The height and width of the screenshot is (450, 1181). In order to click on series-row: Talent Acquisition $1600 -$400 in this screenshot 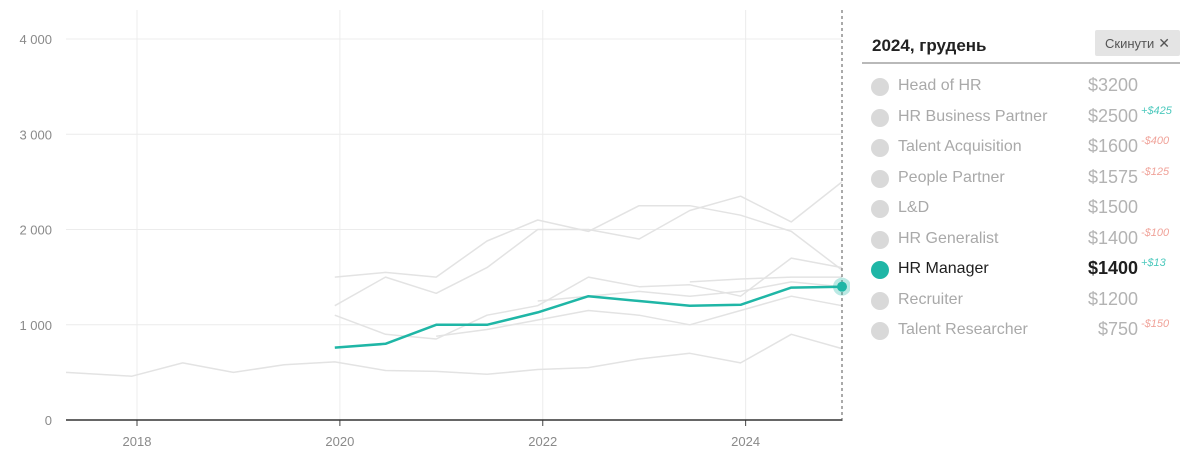, I will do `click(1021, 148)`.